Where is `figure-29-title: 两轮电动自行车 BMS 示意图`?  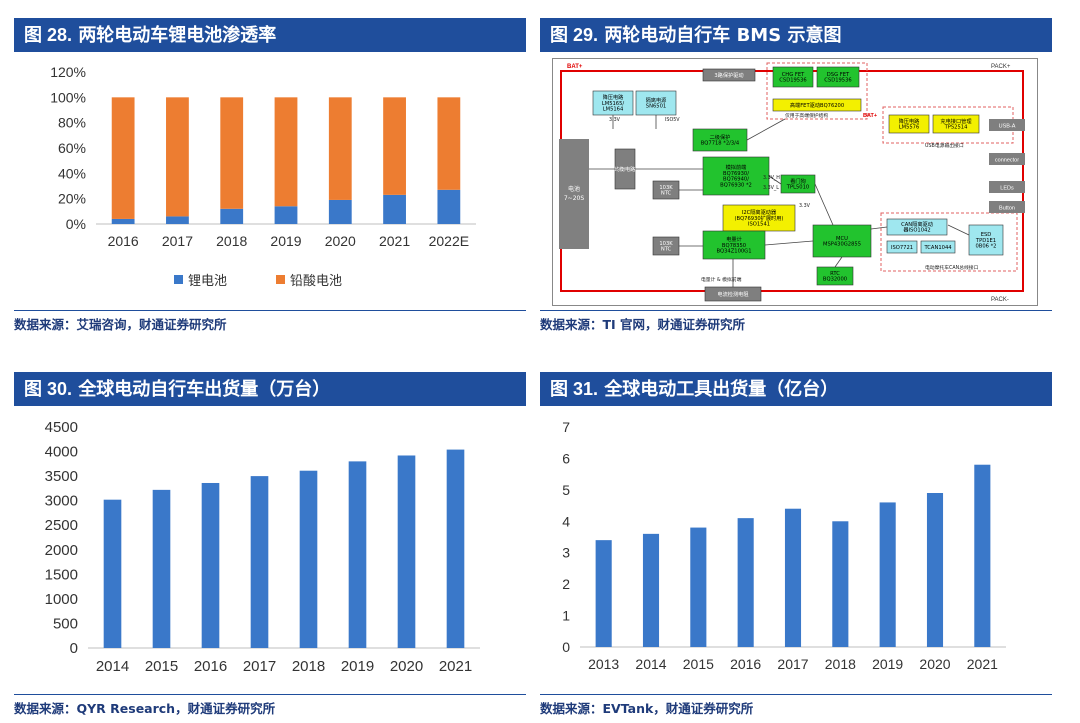
figure-29-title: 两轮电动自行车 BMS 示意图 is located at coordinates (723, 35).